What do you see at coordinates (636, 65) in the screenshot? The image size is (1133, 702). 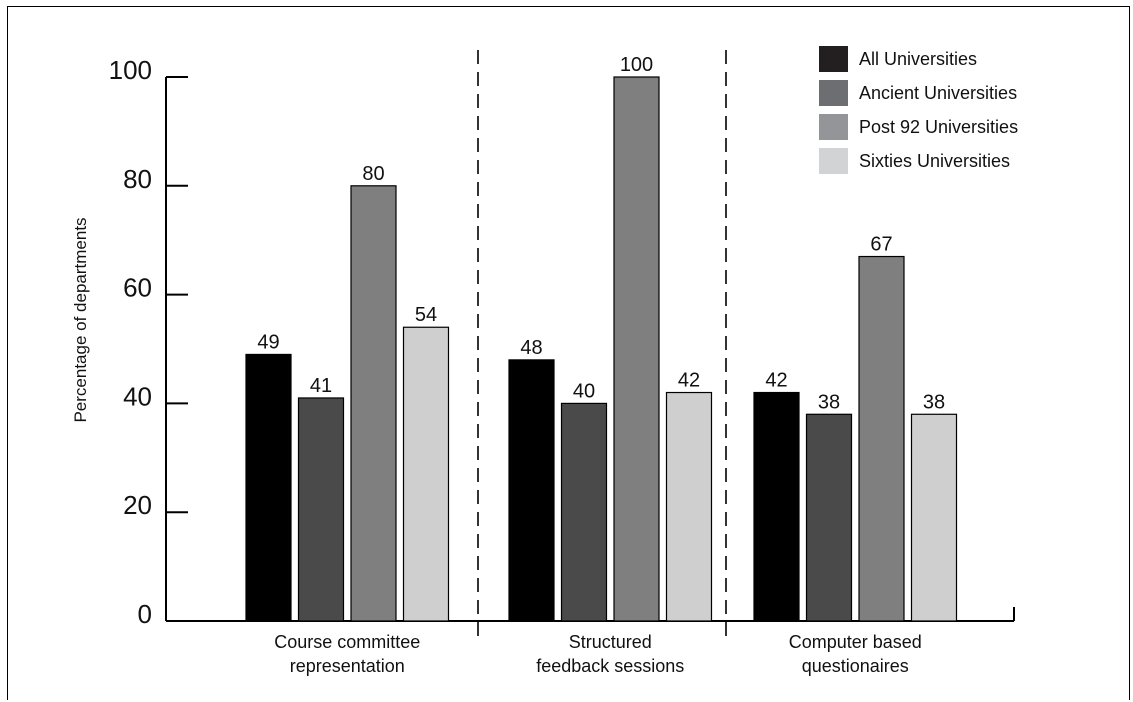 I see `bar-value-label: 100` at bounding box center [636, 65].